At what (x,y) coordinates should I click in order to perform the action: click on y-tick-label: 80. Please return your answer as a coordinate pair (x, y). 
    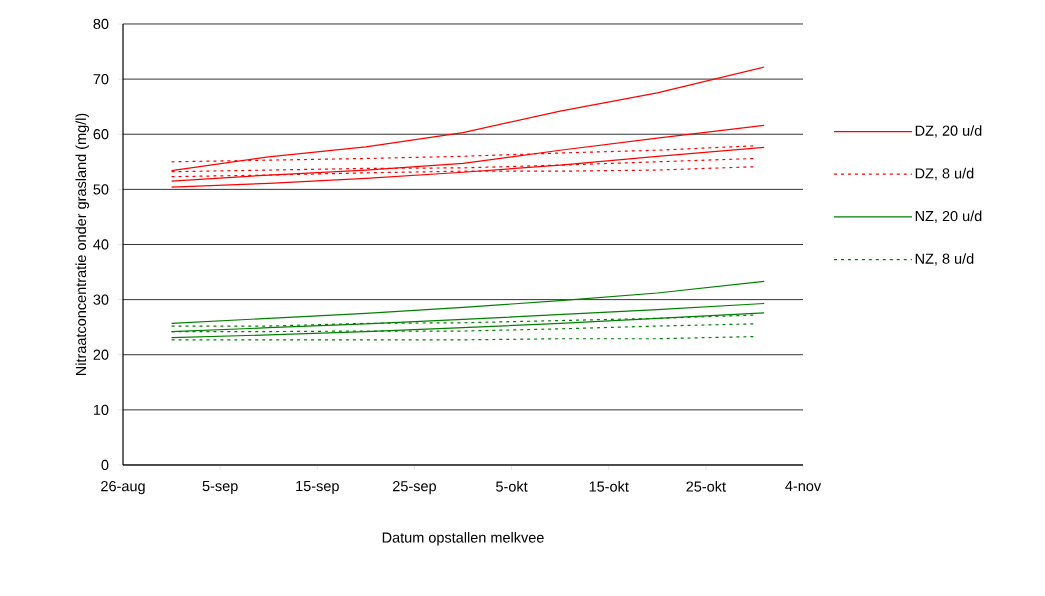
    Looking at the image, I should click on (101, 24).